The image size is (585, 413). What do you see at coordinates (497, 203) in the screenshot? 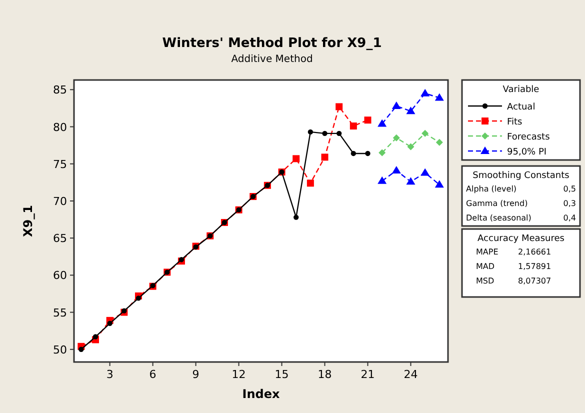
I see `text: Gamma (trend)` at bounding box center [497, 203].